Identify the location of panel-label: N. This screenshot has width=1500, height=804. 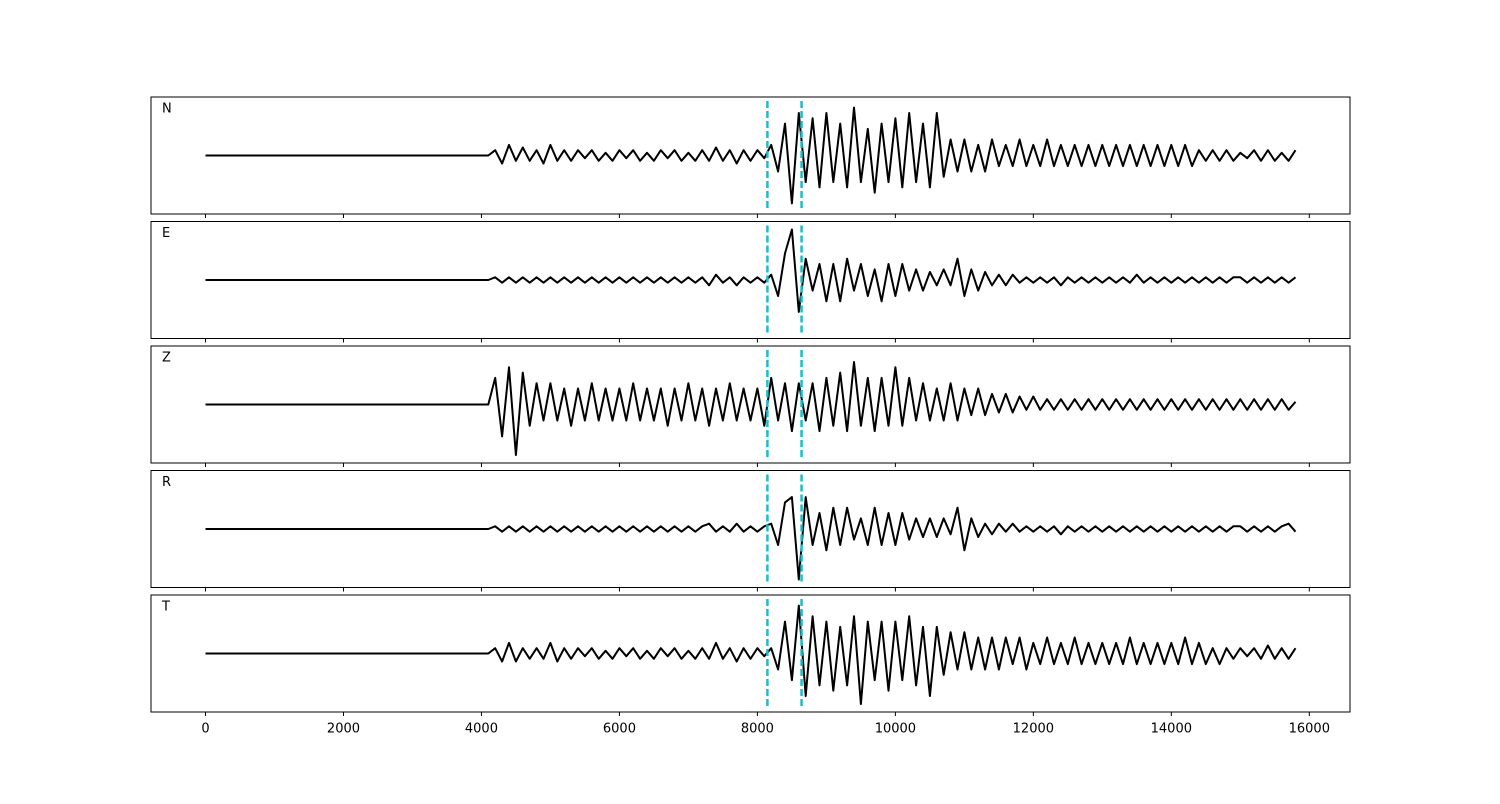
(167, 109).